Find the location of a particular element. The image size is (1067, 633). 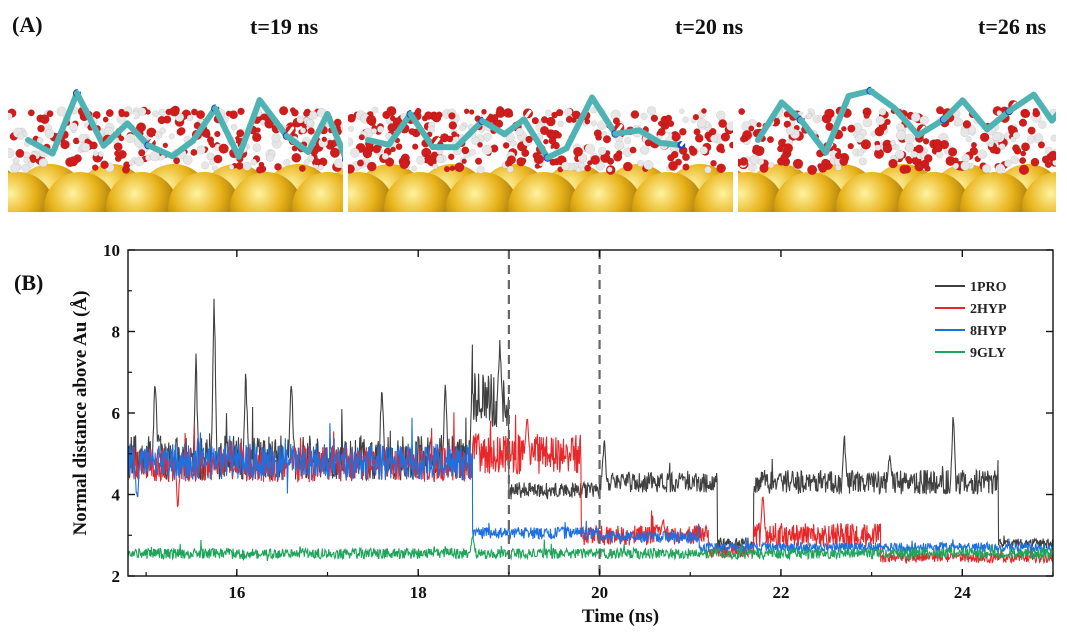

legend-label-1pro: 1PRO is located at coordinates (988, 287).